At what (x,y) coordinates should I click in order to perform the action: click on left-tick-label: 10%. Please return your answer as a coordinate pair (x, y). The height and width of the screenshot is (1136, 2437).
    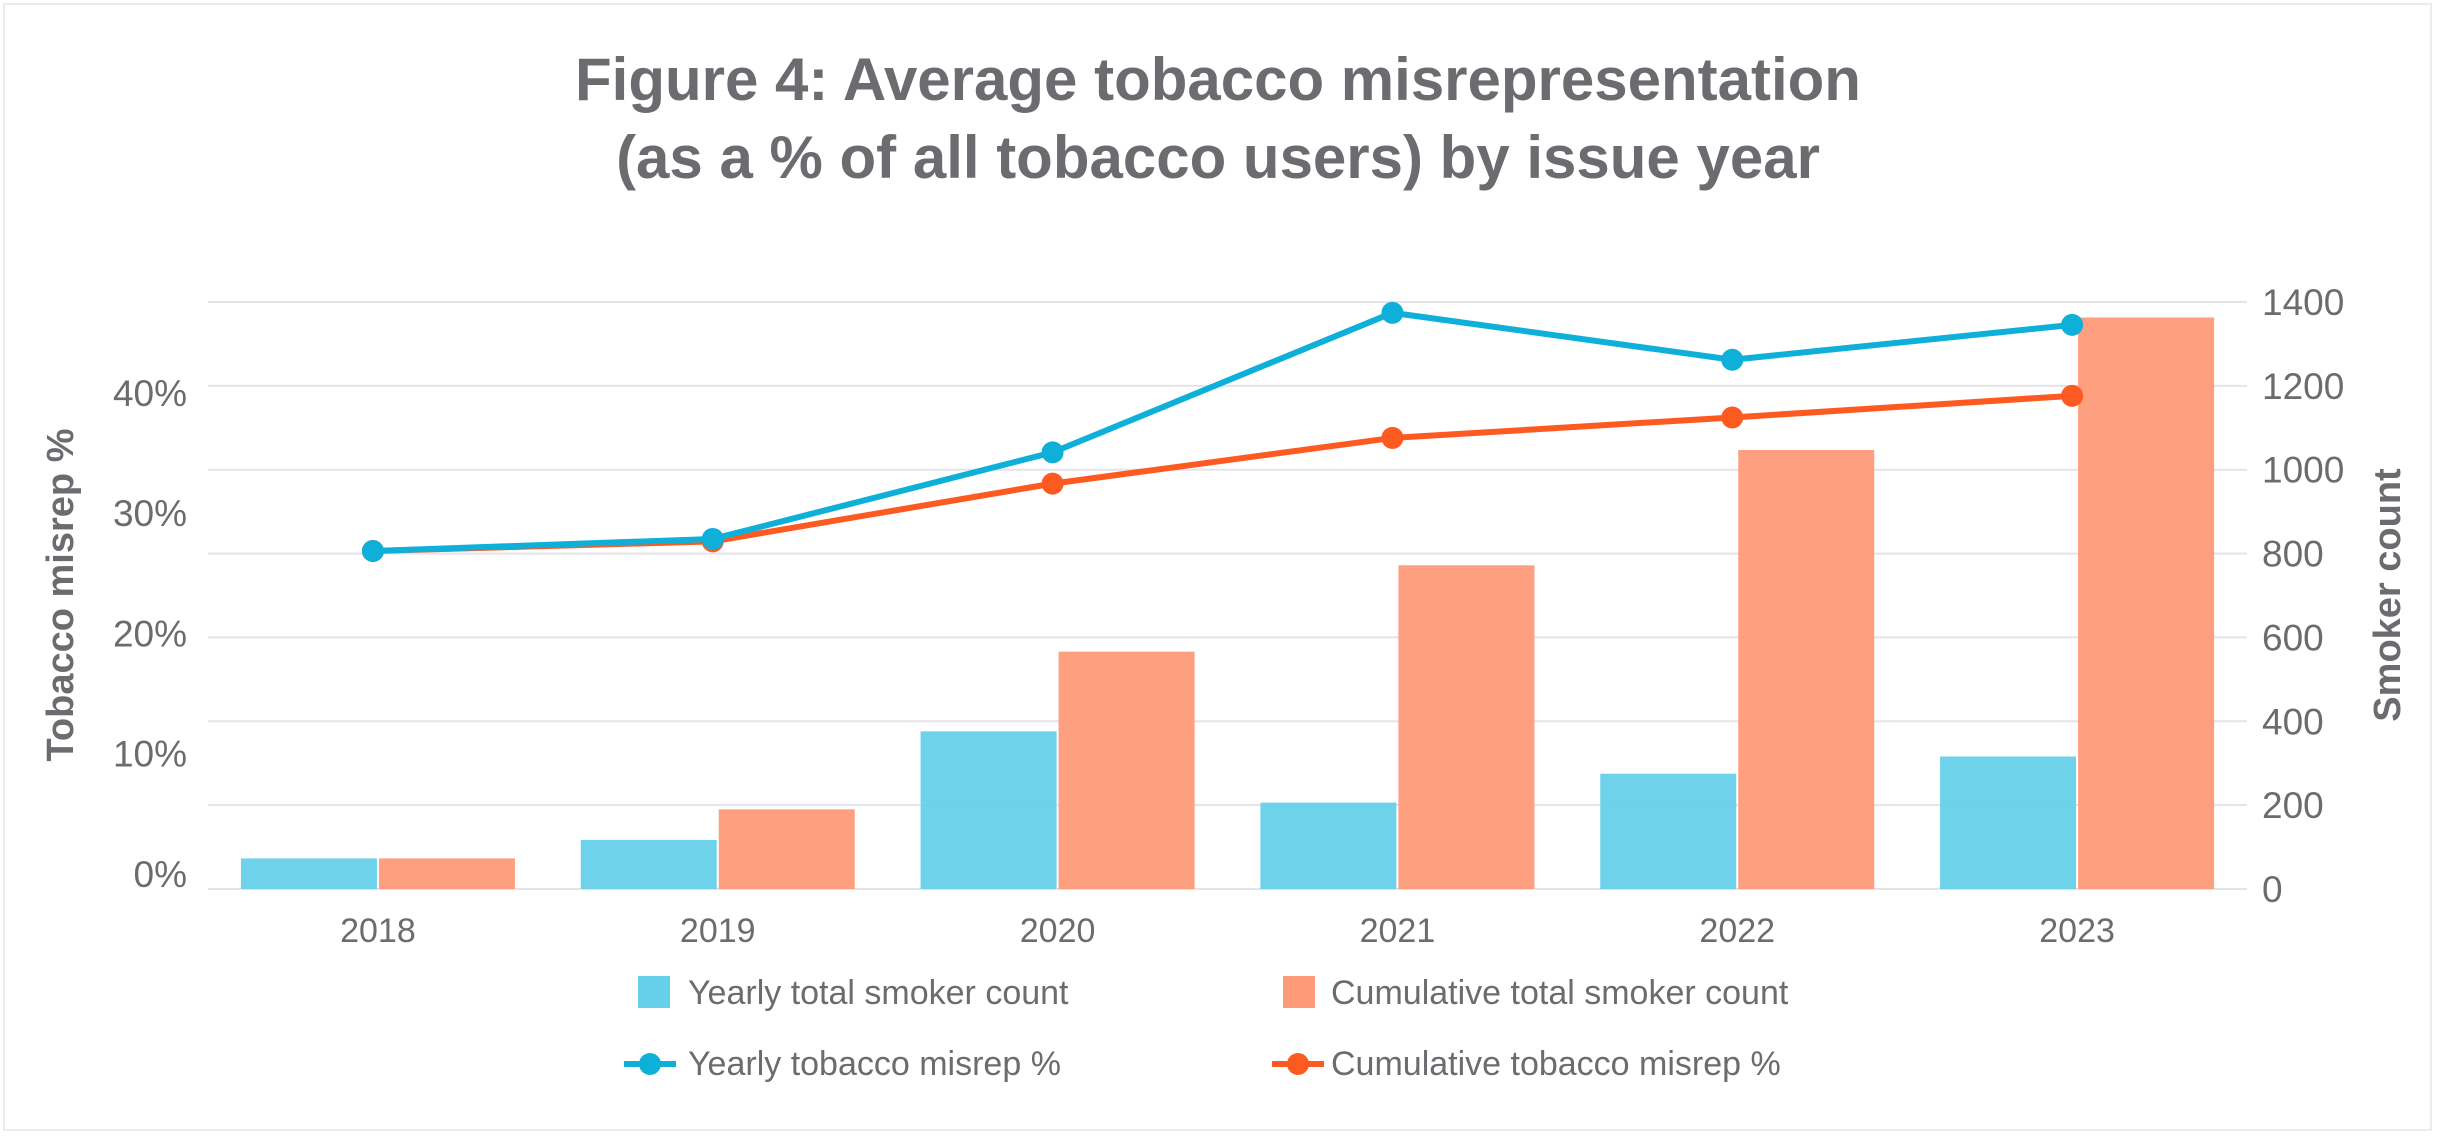
    Looking at the image, I should click on (150, 754).